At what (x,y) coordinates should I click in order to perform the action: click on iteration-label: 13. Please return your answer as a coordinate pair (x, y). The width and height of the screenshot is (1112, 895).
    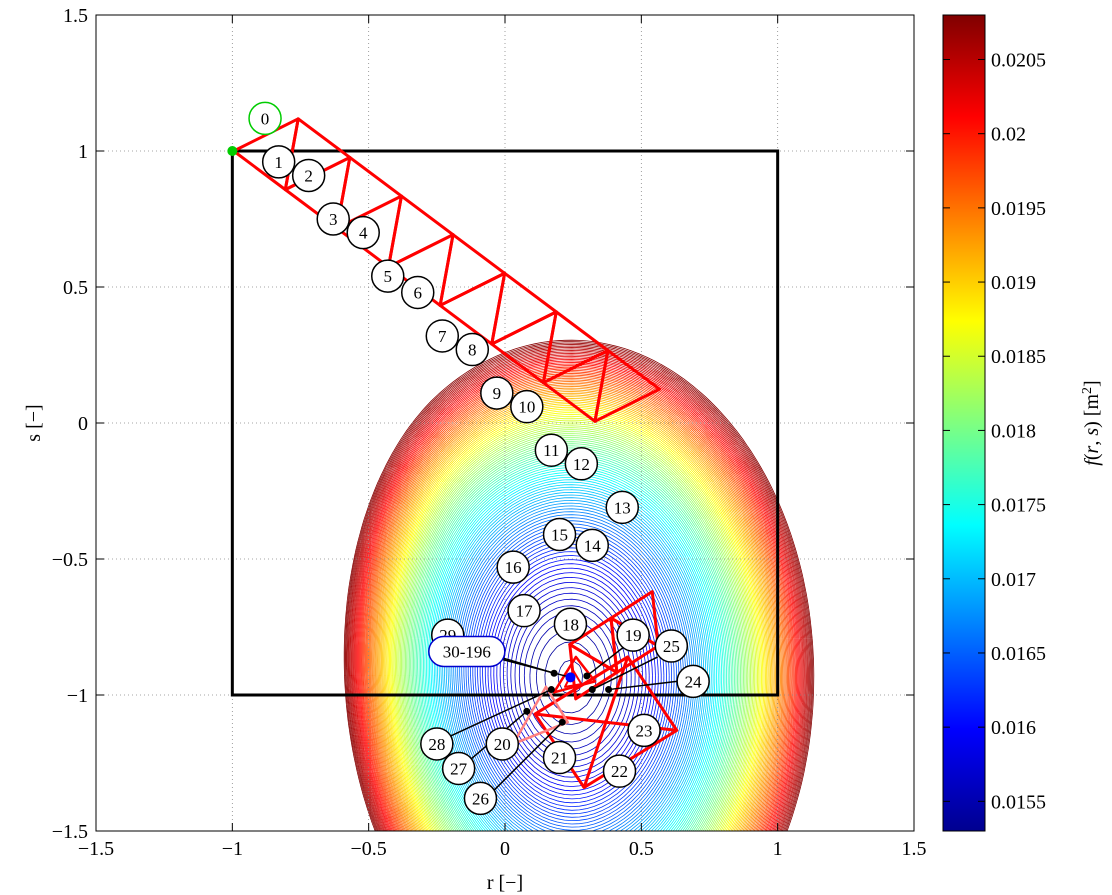
    Looking at the image, I should click on (622, 507).